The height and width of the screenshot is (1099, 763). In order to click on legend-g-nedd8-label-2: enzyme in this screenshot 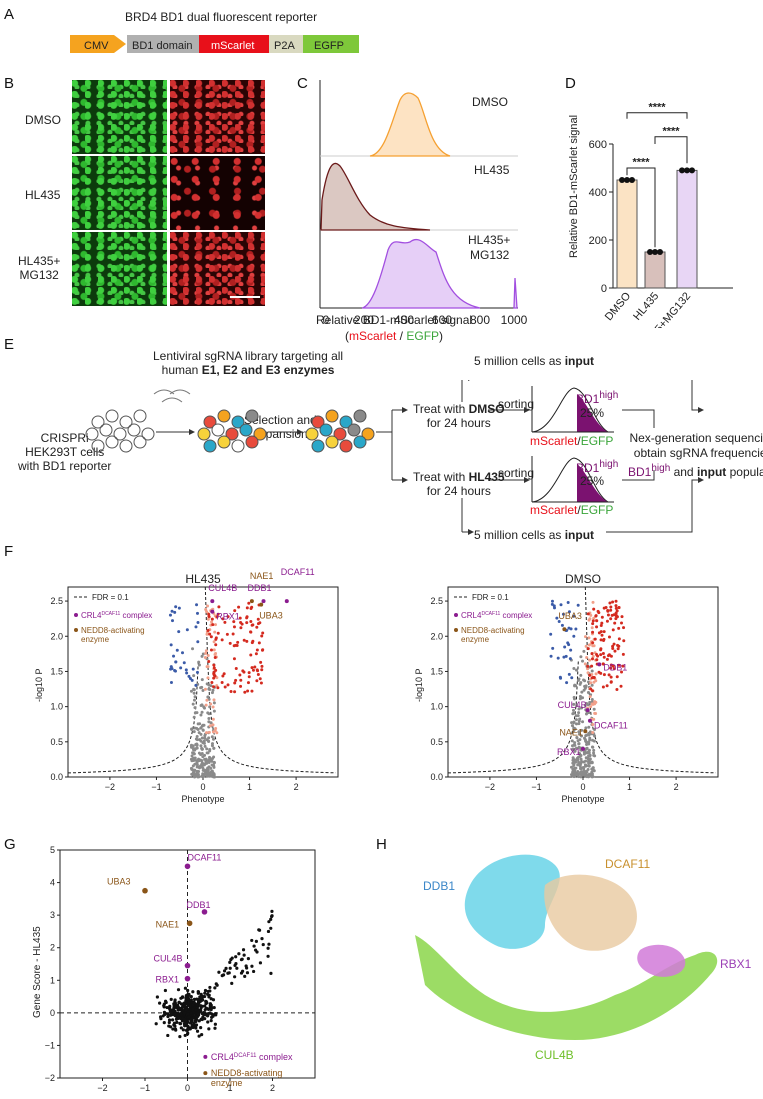, I will do `click(227, 1083)`.